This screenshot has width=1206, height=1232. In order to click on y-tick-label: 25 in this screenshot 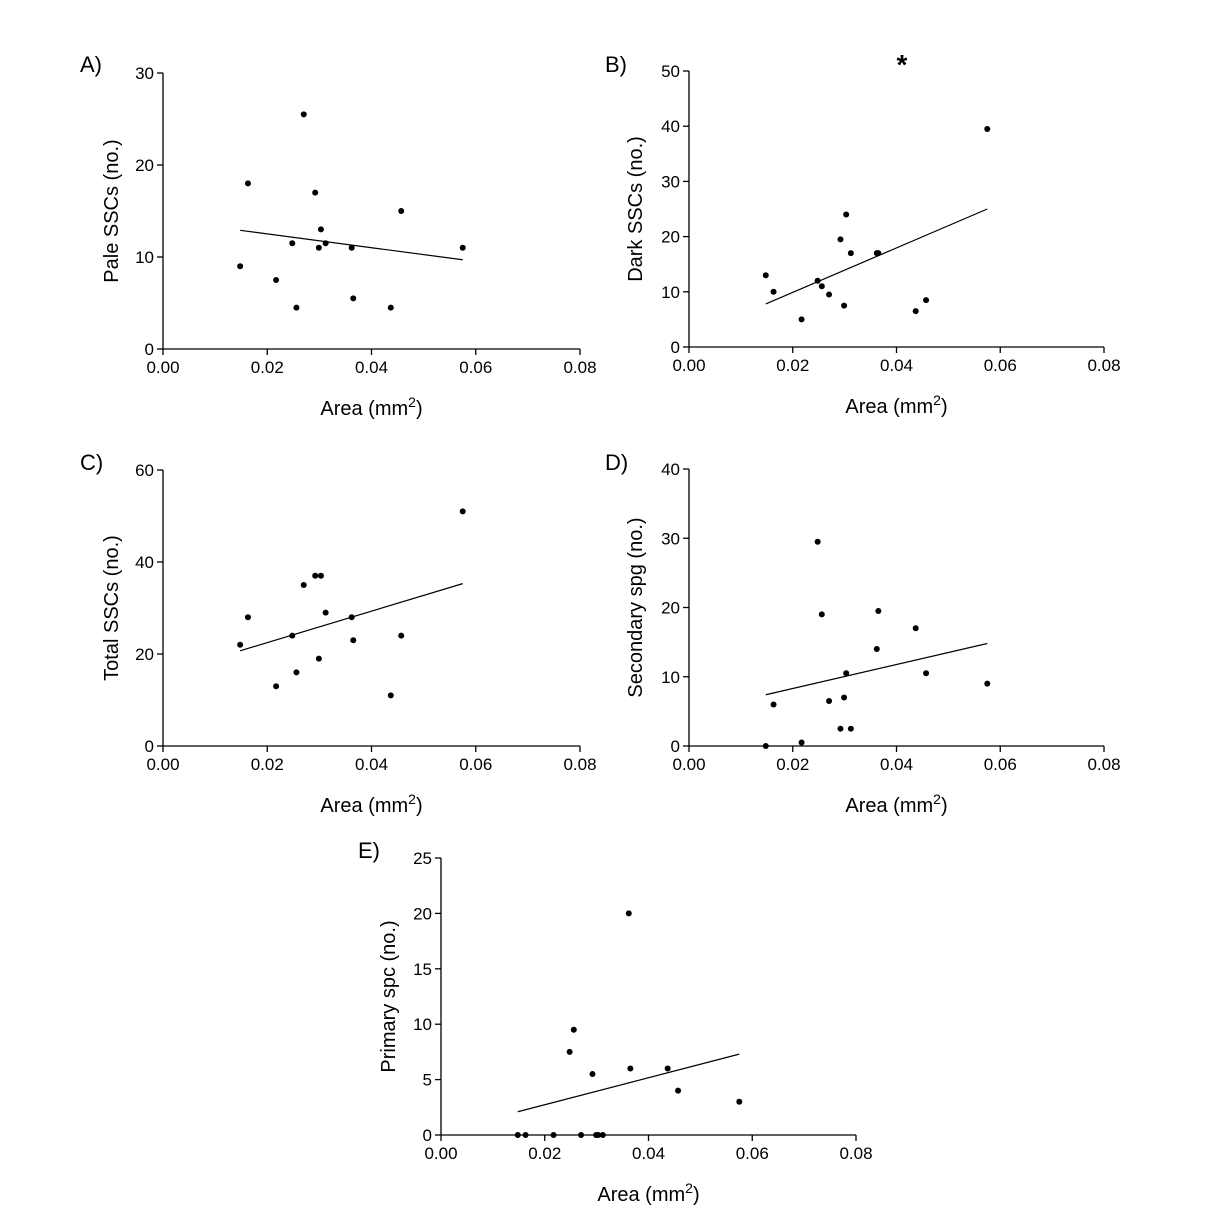, I will do `click(422, 858)`.